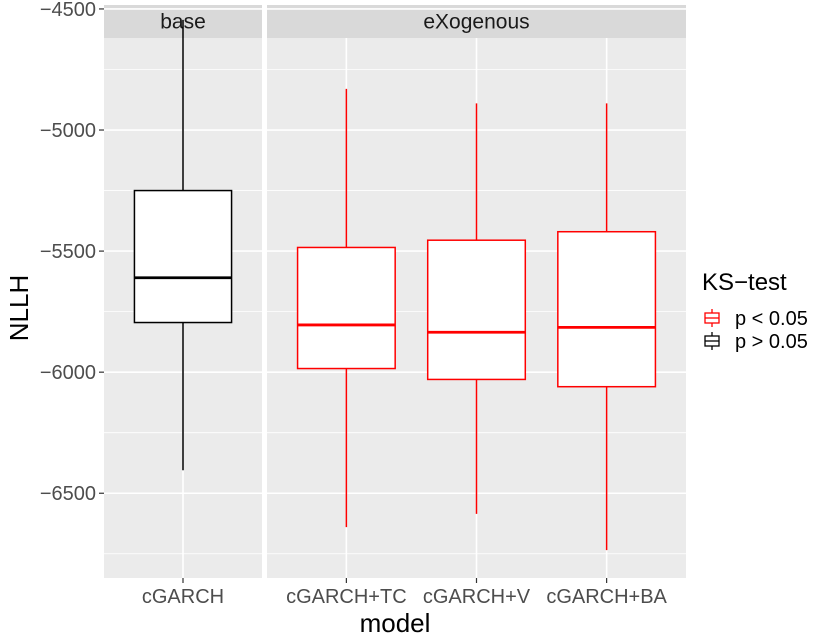 This screenshot has height=642, width=830. What do you see at coordinates (68, 10) in the screenshot?
I see `y-tick-label: −4500` at bounding box center [68, 10].